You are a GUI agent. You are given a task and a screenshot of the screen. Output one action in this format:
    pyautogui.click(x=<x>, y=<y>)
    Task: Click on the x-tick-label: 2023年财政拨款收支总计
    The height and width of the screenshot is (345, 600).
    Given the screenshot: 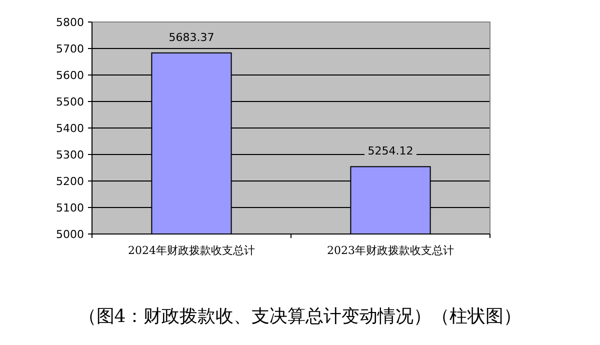 What is the action you would take?
    pyautogui.click(x=390, y=250)
    